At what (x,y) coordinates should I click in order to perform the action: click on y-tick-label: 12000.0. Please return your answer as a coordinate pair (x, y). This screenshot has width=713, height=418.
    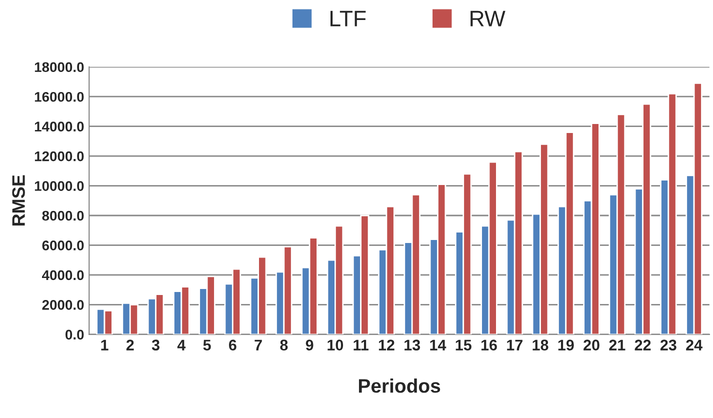
    Looking at the image, I should click on (59, 156).